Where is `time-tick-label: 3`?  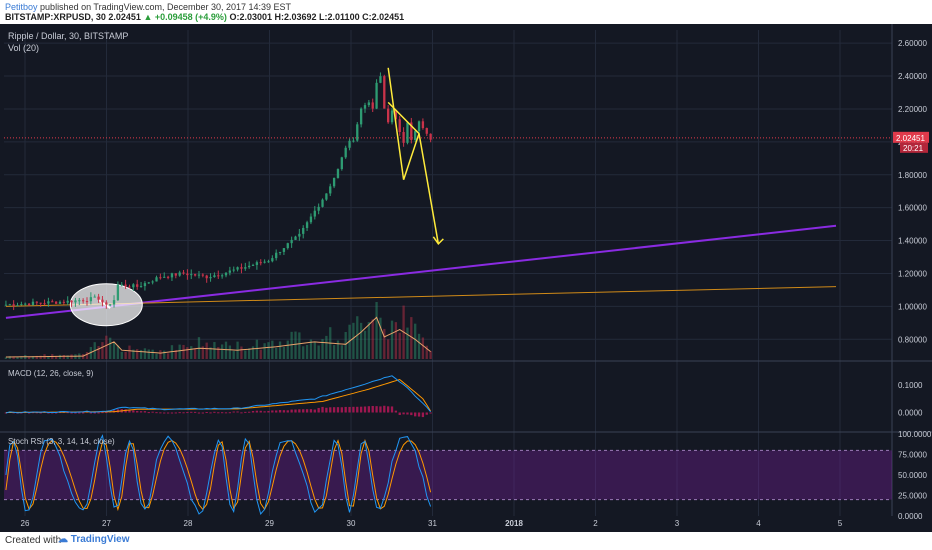 time-tick-label: 3 is located at coordinates (677, 523).